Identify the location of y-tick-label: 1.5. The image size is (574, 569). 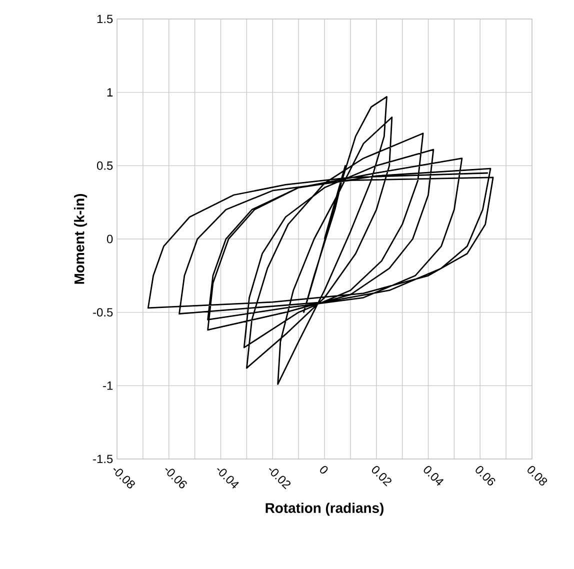
(105, 19).